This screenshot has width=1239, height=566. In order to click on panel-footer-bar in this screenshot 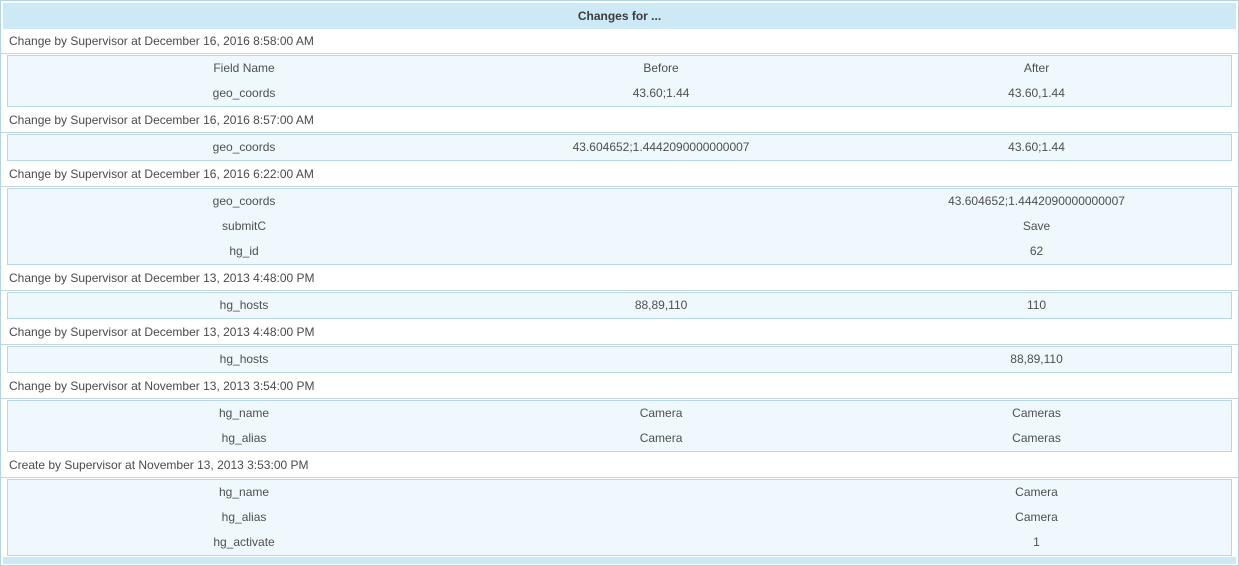, I will do `click(619, 560)`.